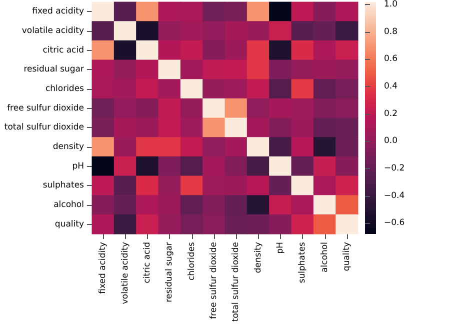 Image resolution: width=474 pixels, height=333 pixels. Describe the element at coordinates (258, 258) in the screenshot. I see `x-tick-label: density` at that location.